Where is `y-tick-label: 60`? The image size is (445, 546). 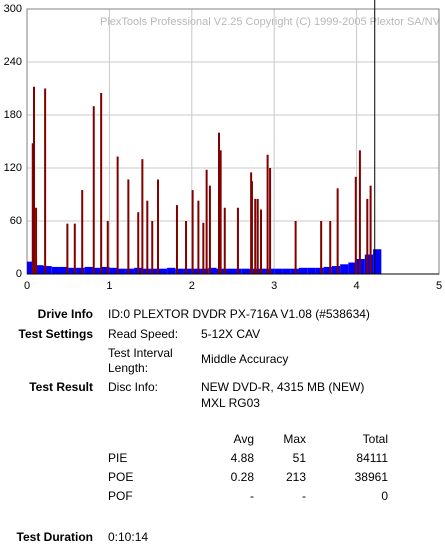 y-tick-label: 60 is located at coordinates (16, 221).